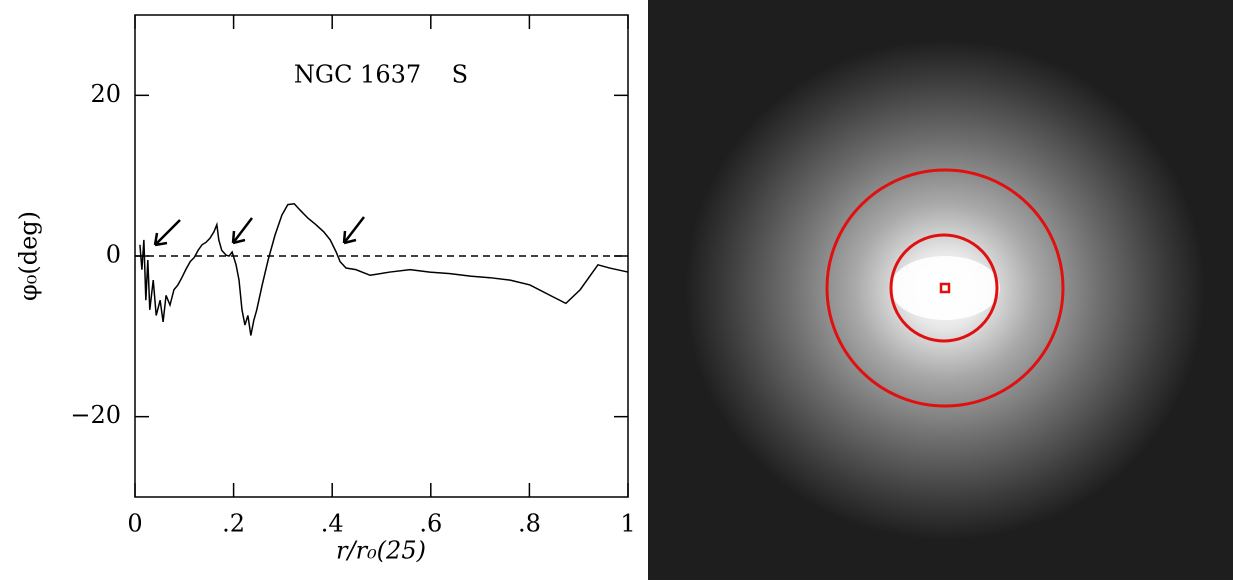 The height and width of the screenshot is (584, 1233). What do you see at coordinates (233, 524) in the screenshot?
I see `x-tick-label: .2` at bounding box center [233, 524].